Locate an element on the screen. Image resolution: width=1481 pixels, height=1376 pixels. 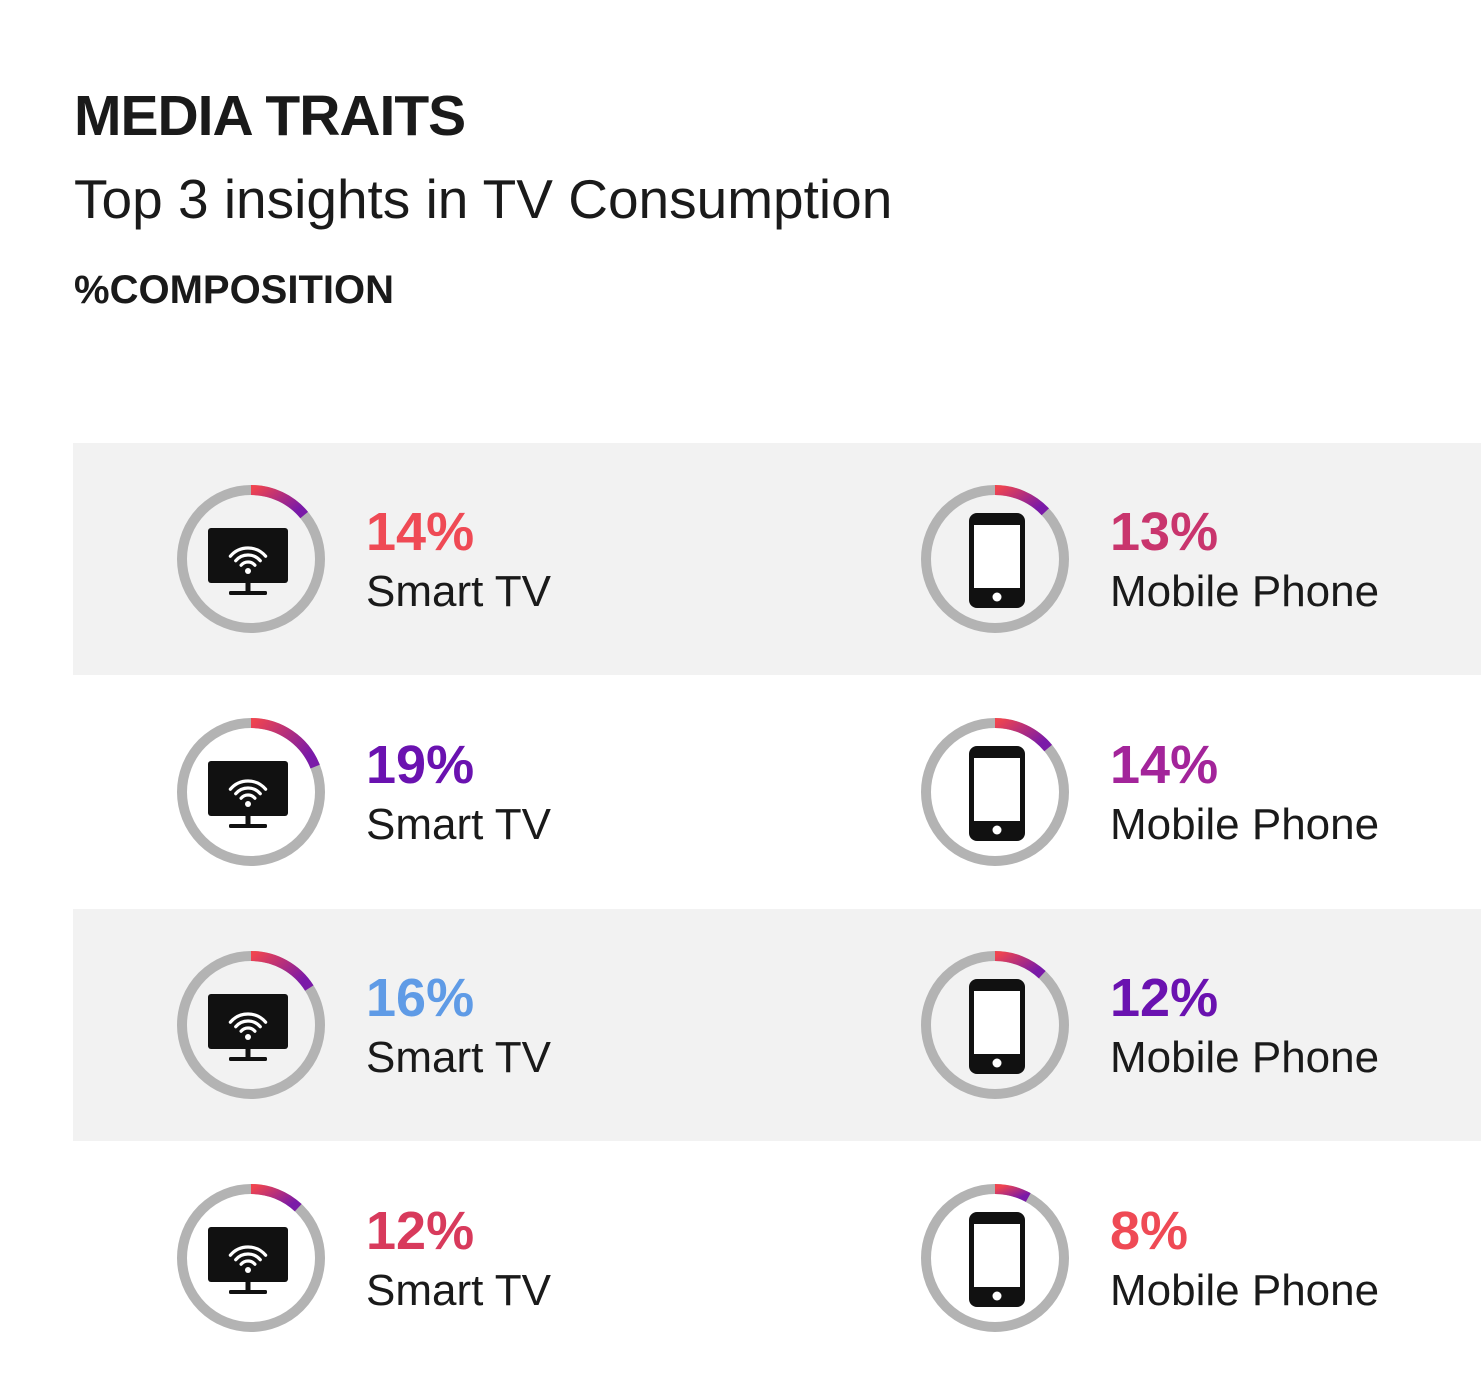
percentage-label: 16% is located at coordinates (420, 998).